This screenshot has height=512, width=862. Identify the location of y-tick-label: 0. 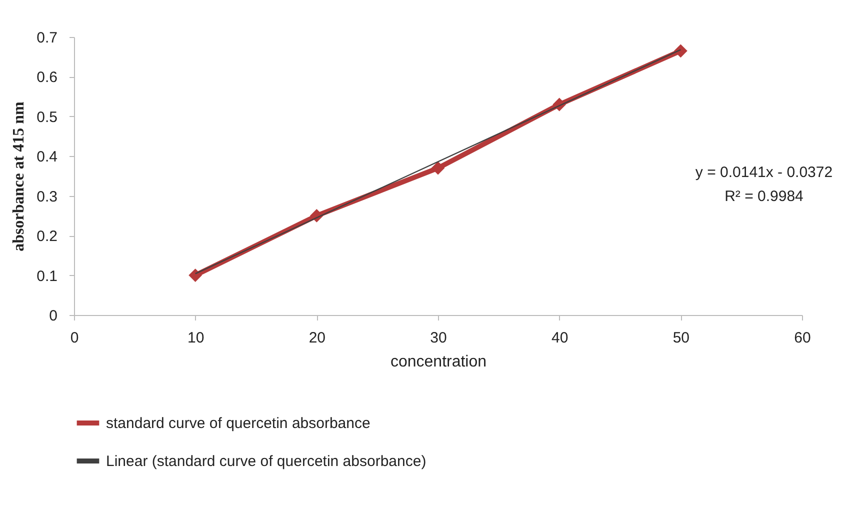
(53, 316).